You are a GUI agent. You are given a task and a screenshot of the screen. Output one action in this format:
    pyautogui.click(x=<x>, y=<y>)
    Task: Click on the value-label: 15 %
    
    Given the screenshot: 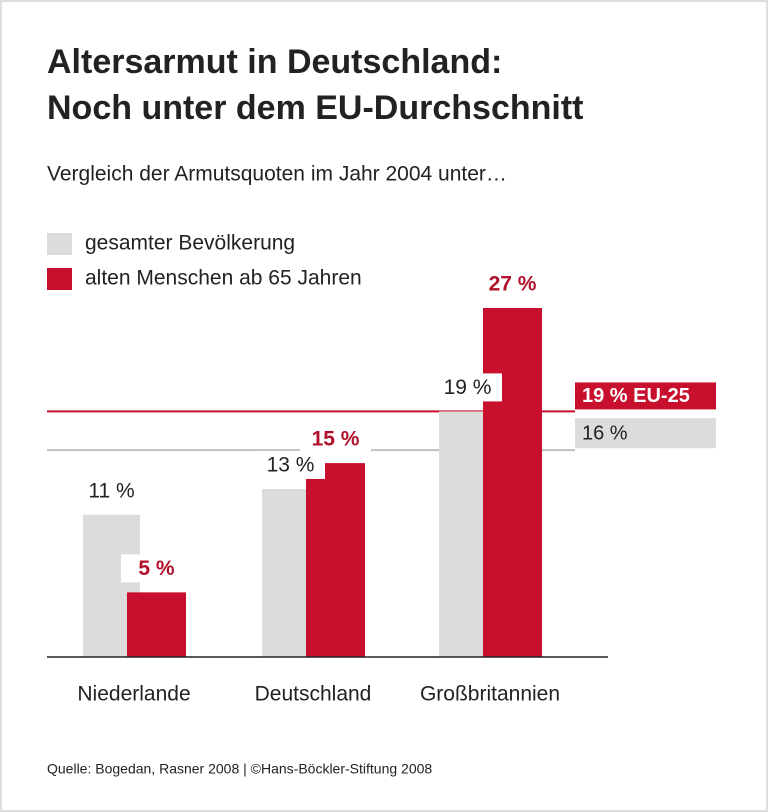 What is the action you would take?
    pyautogui.click(x=336, y=439)
    